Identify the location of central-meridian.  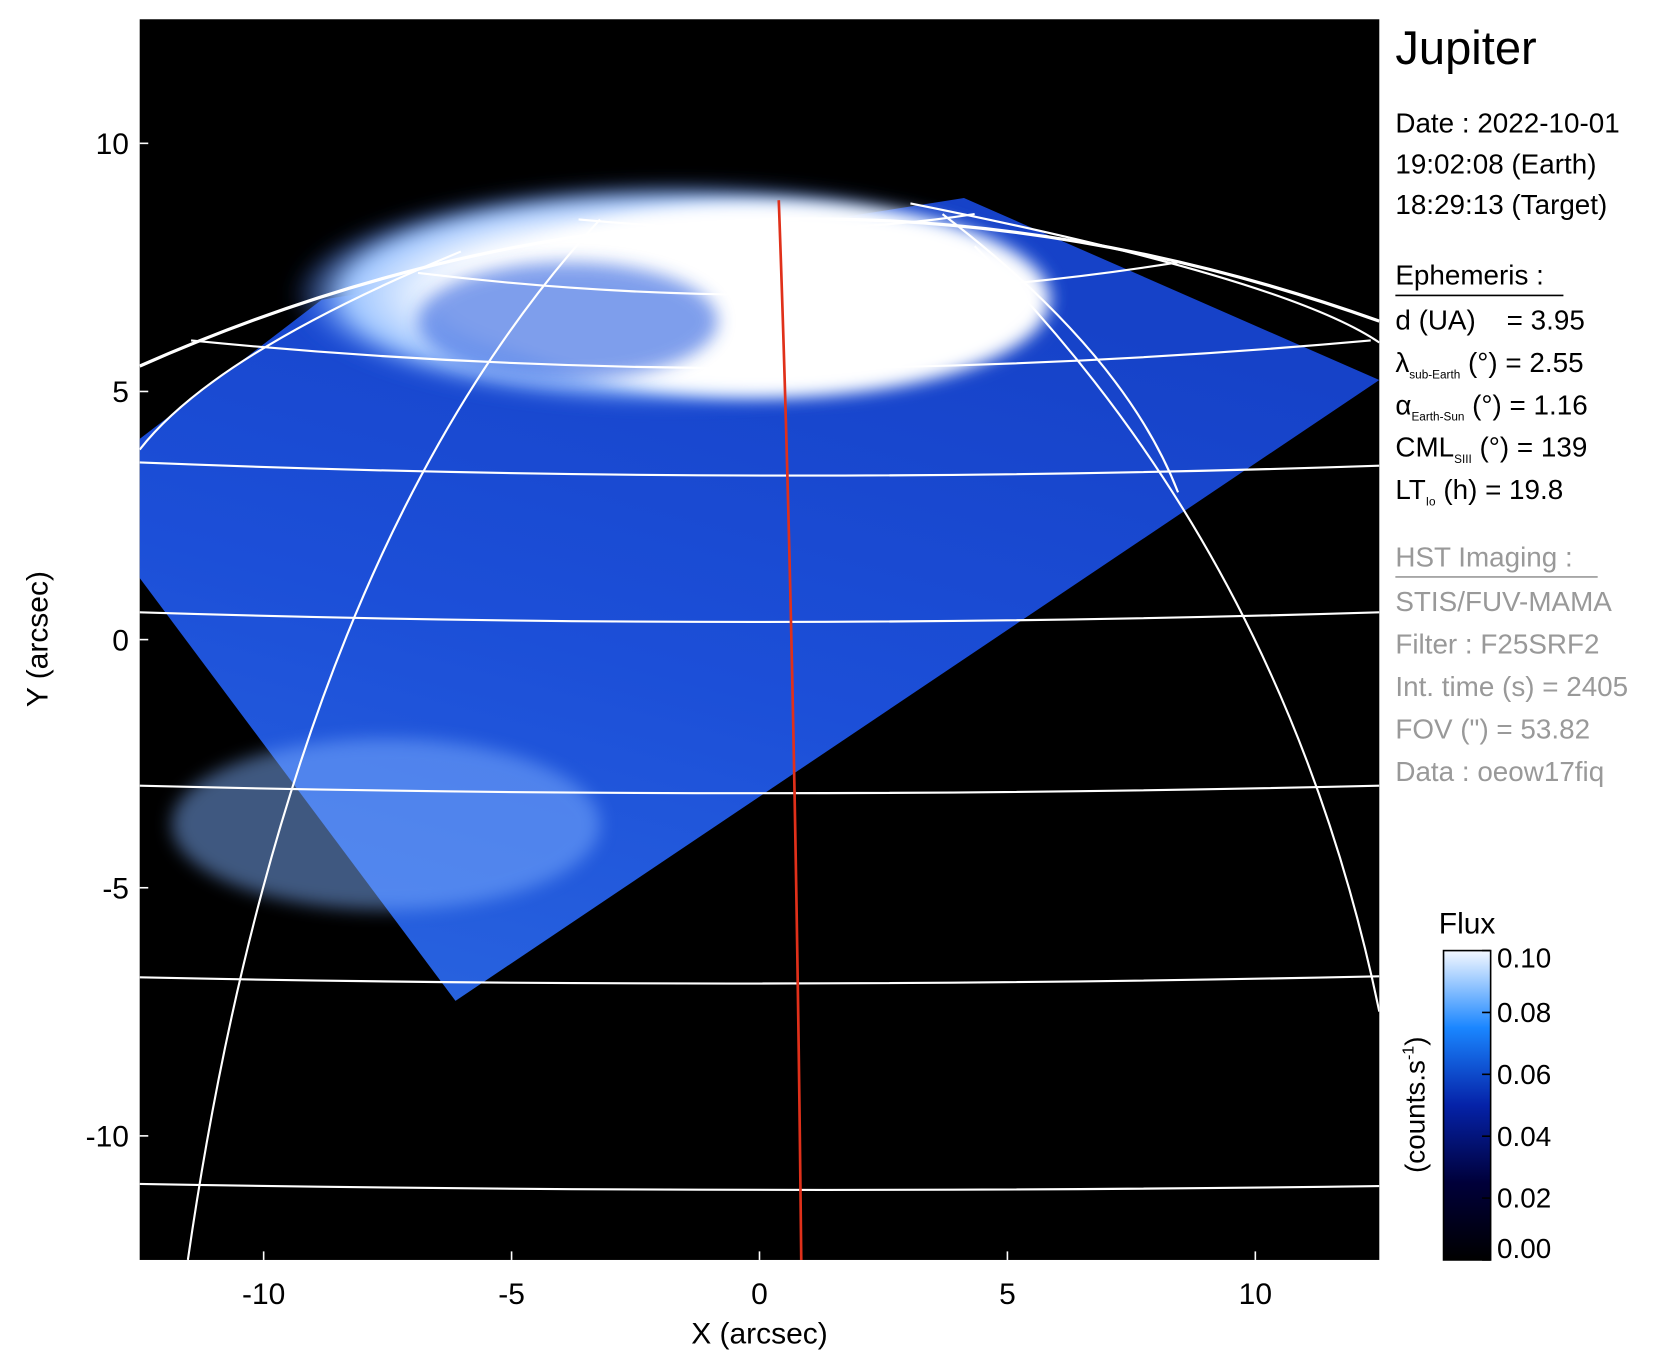
(790, 730).